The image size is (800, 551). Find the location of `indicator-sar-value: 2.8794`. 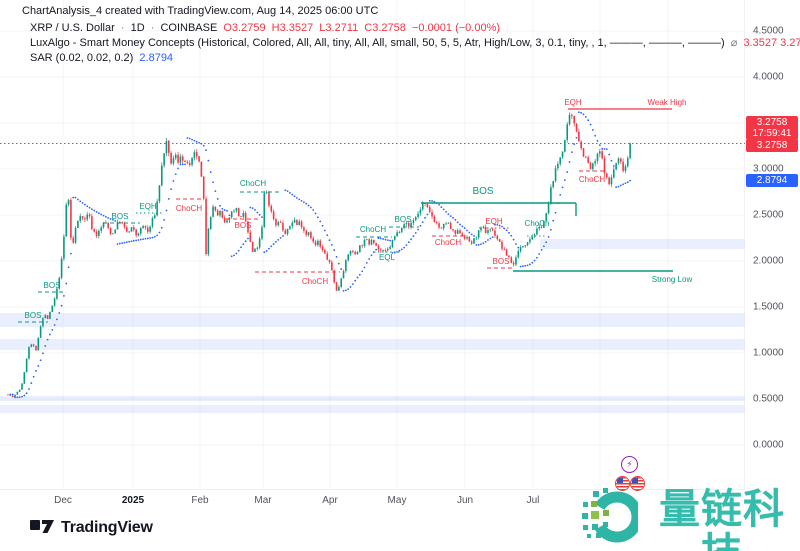

indicator-sar-value: 2.8794 is located at coordinates (156, 58).